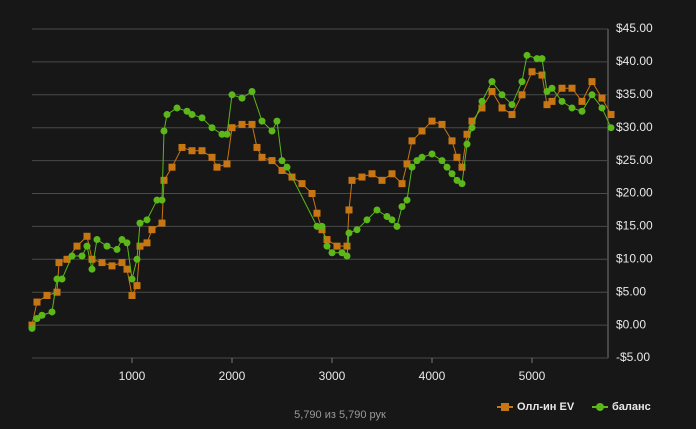 This screenshot has height=429, width=696. I want to click on y-tick-label: $25.00, so click(634, 160).